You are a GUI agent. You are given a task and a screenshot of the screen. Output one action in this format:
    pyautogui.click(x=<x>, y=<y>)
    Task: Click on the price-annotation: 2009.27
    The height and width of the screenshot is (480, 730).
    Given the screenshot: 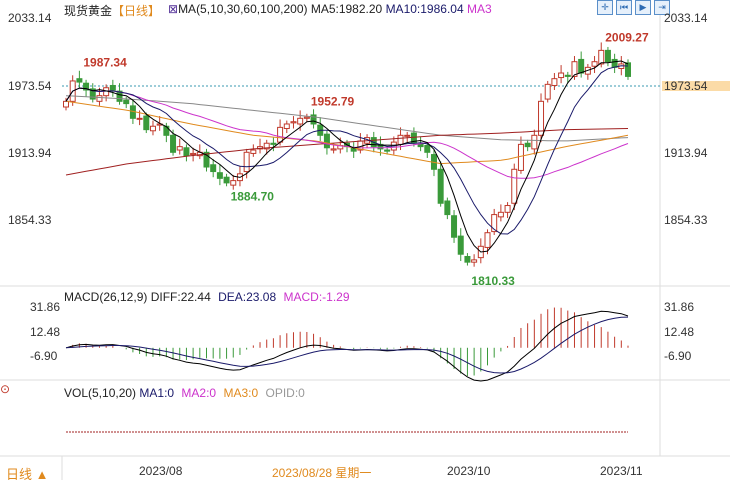 What is the action you would take?
    pyautogui.click(x=627, y=38)
    